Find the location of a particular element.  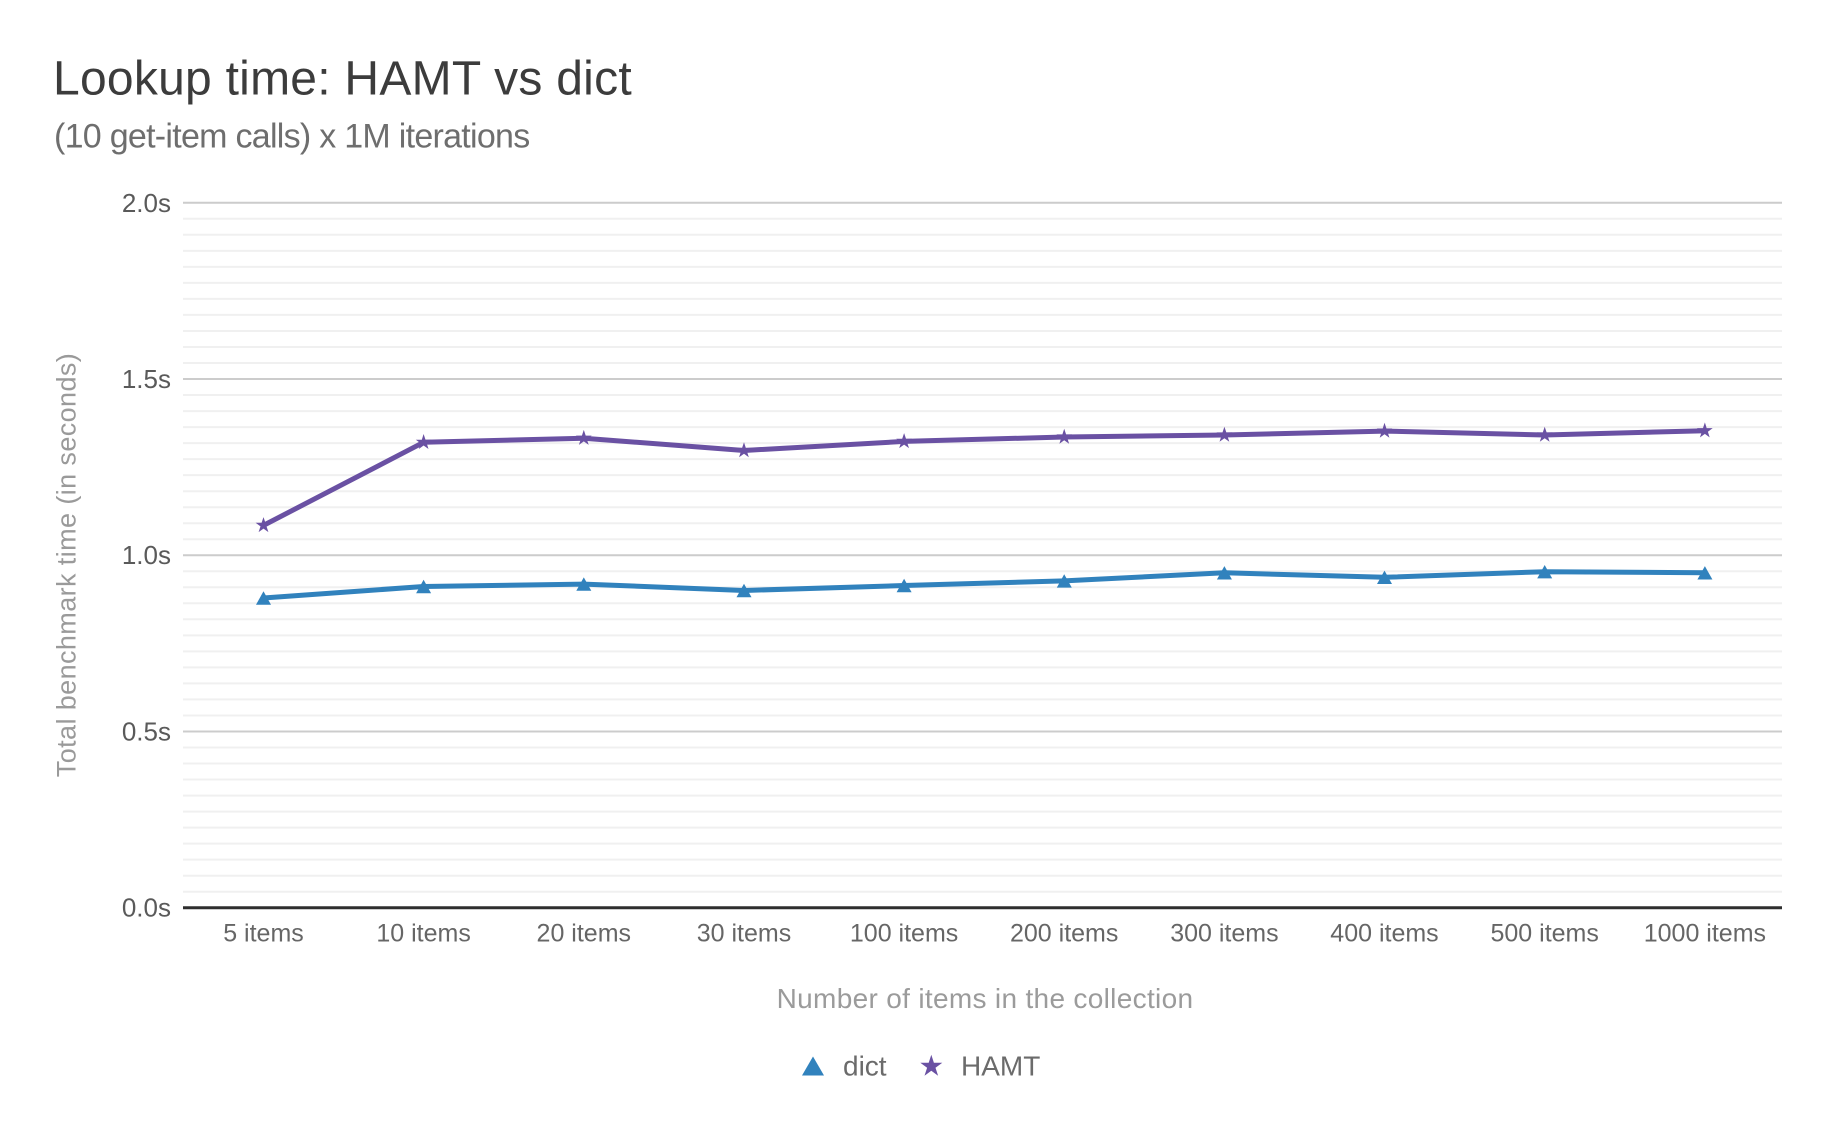

svg-text: 10 items is located at coordinates (423, 933).